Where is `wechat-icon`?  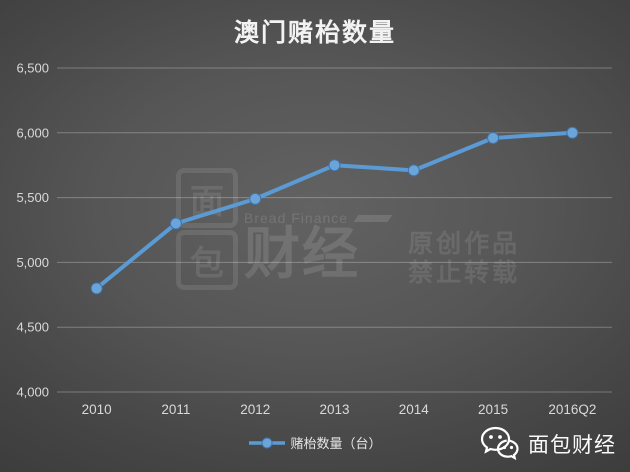 wechat-icon is located at coordinates (499, 443).